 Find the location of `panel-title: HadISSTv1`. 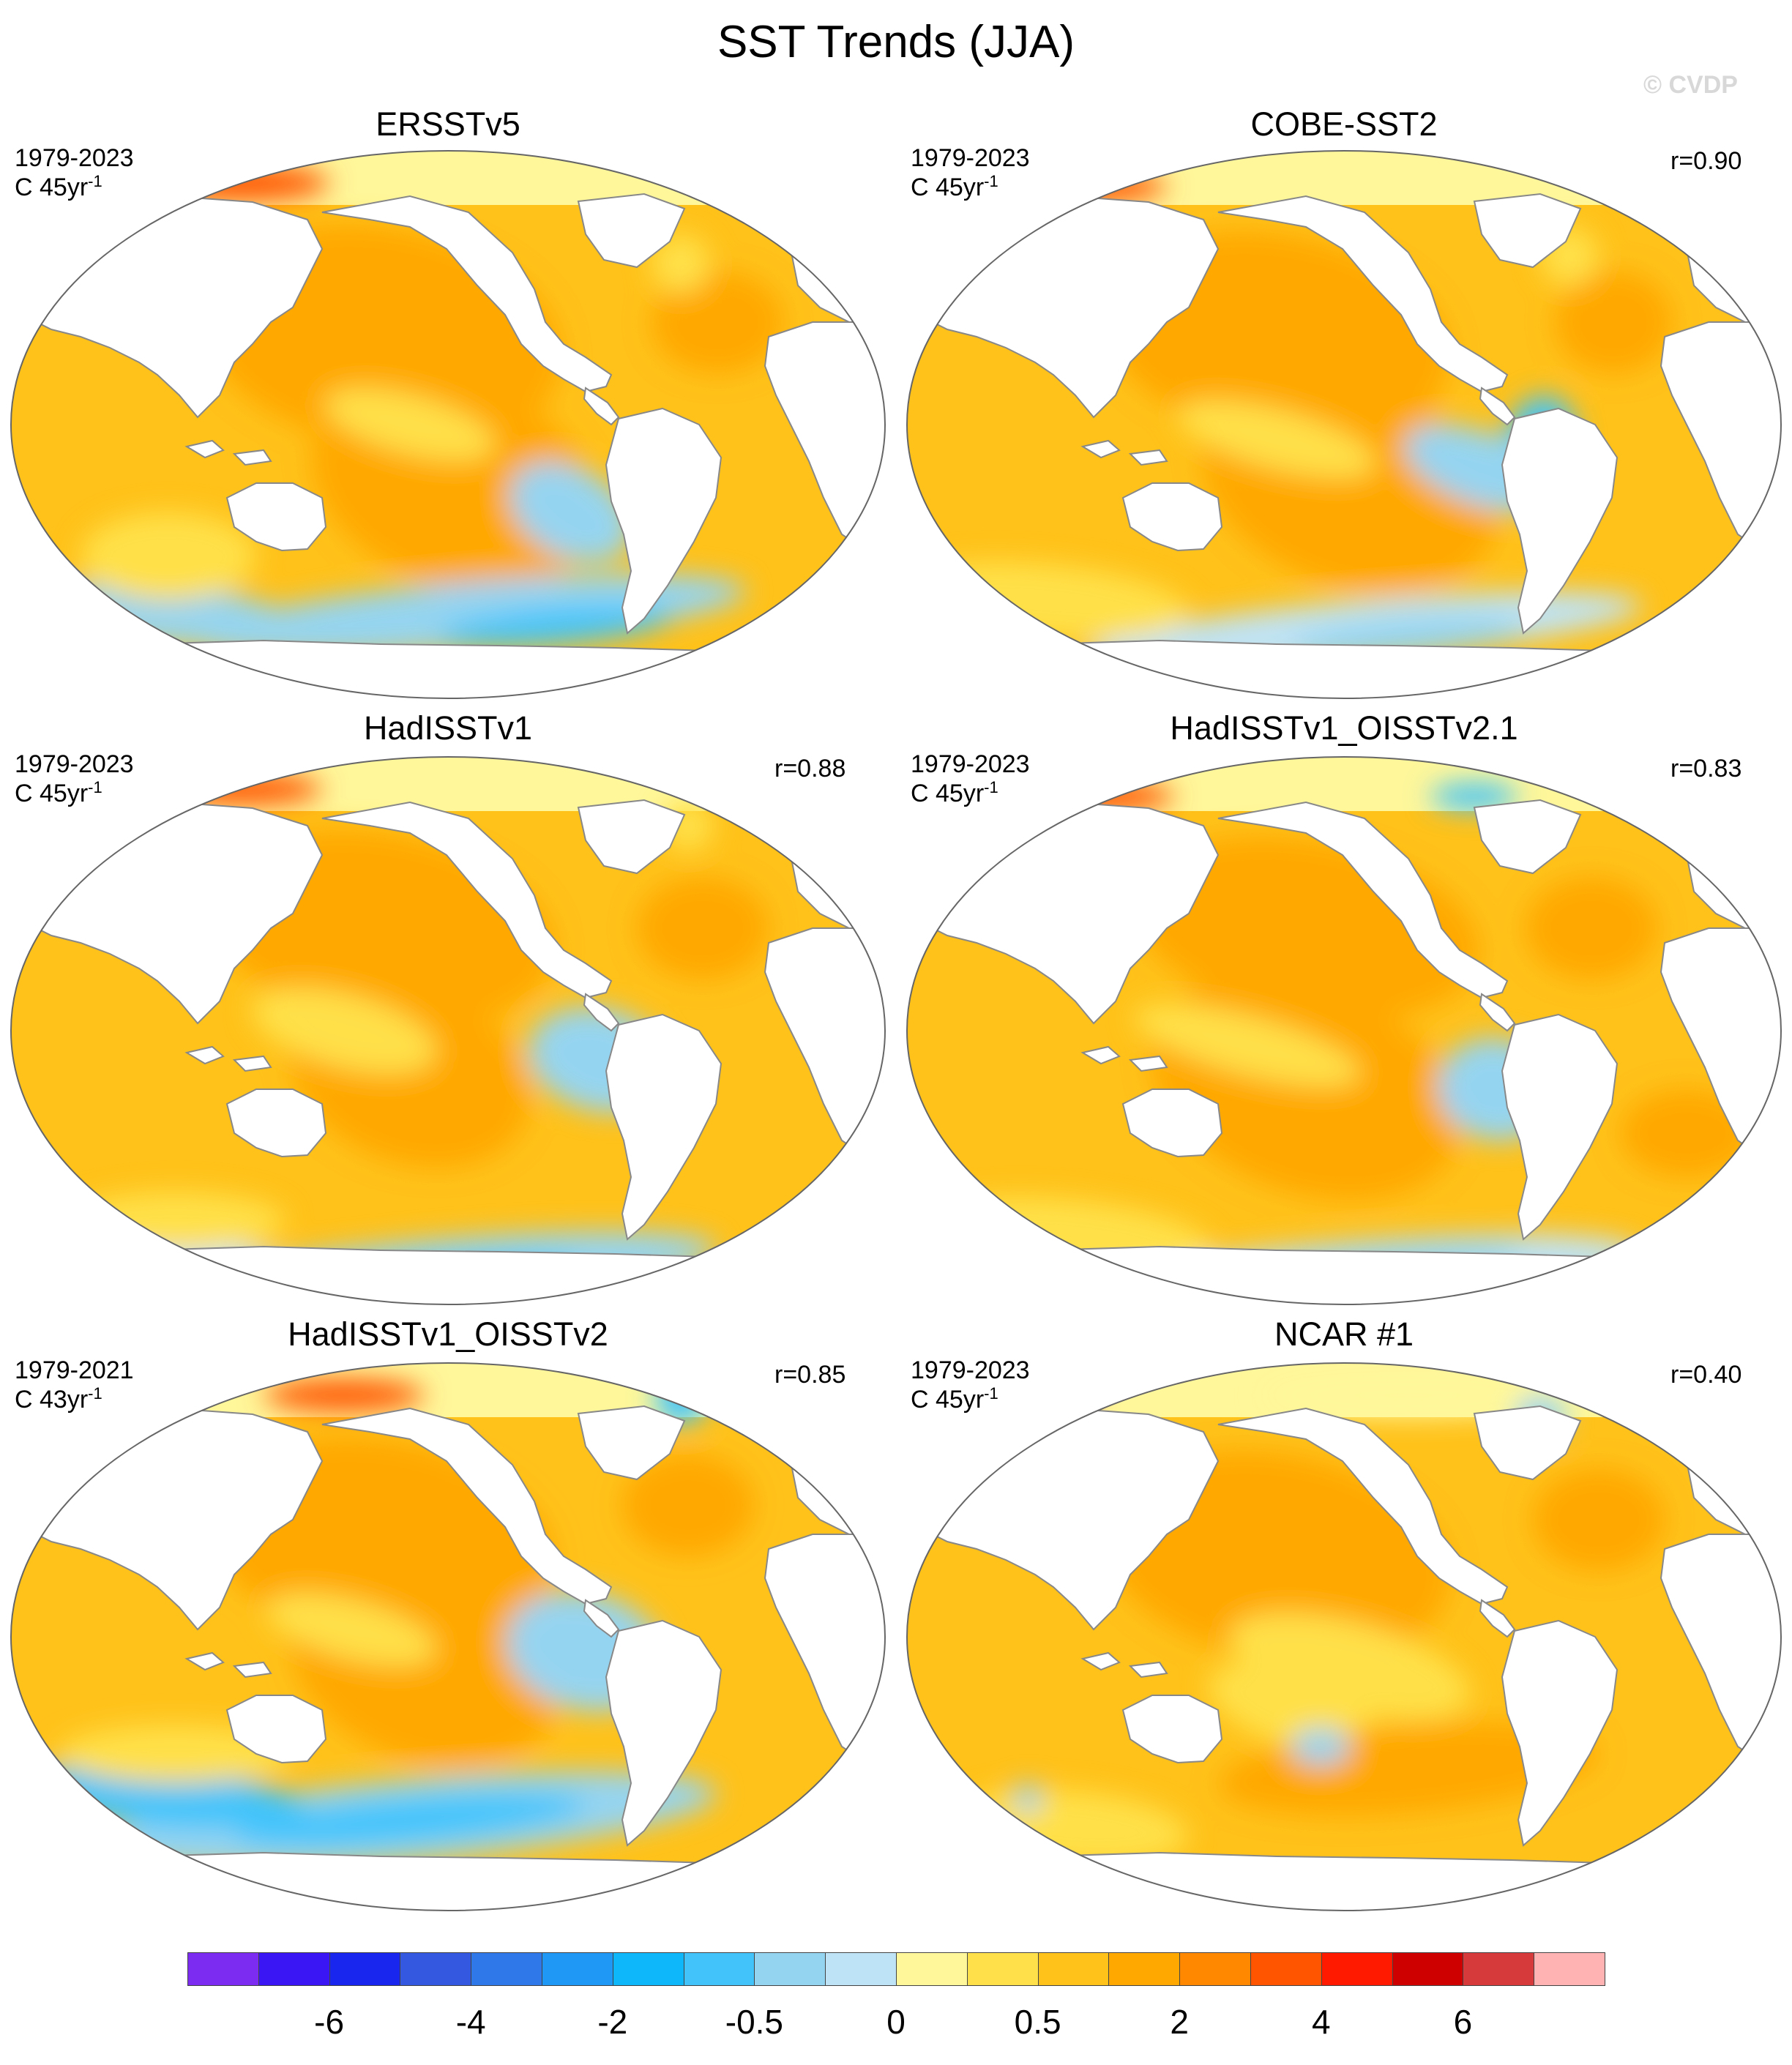

panel-title: HadISSTv1 is located at coordinates (448, 728).